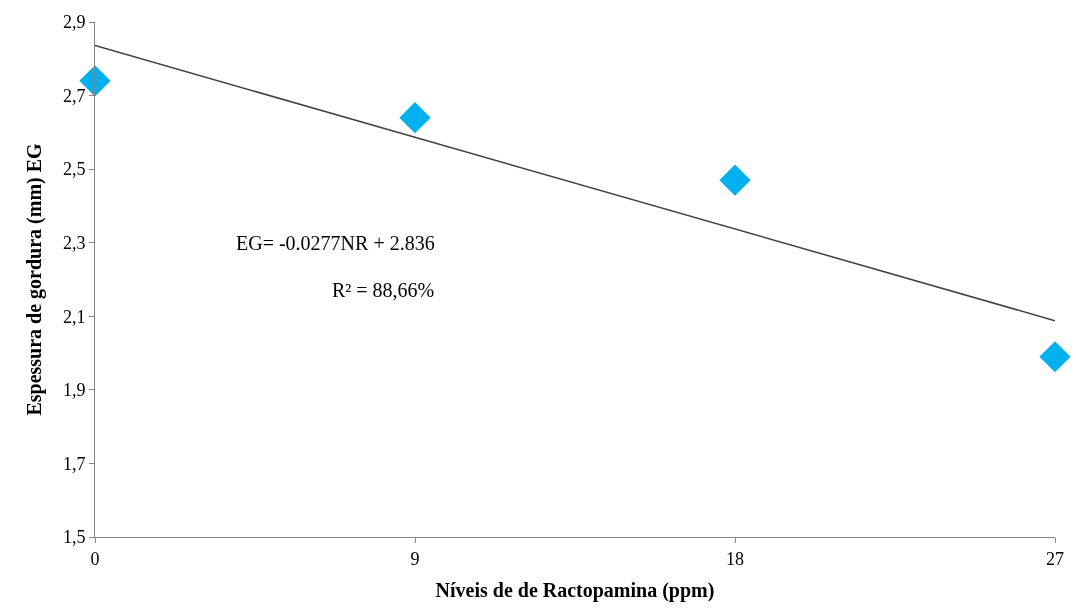 The width and height of the screenshot is (1076, 610). What do you see at coordinates (735, 558) in the screenshot?
I see `x-tick-label: 18` at bounding box center [735, 558].